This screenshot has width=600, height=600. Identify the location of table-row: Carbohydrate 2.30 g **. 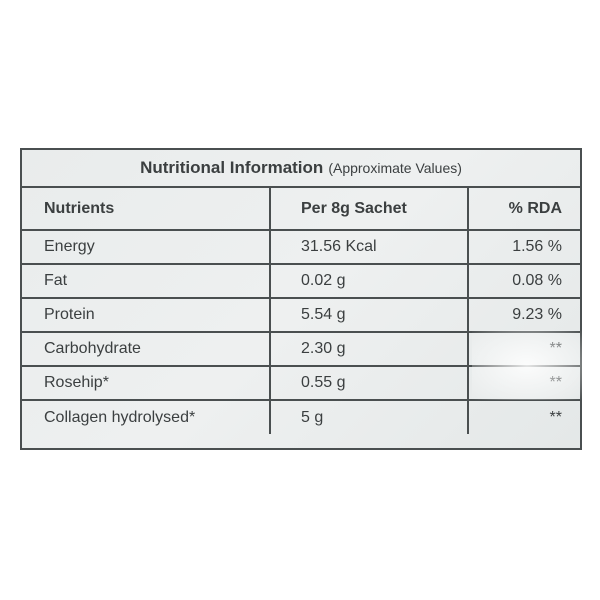
(301, 349).